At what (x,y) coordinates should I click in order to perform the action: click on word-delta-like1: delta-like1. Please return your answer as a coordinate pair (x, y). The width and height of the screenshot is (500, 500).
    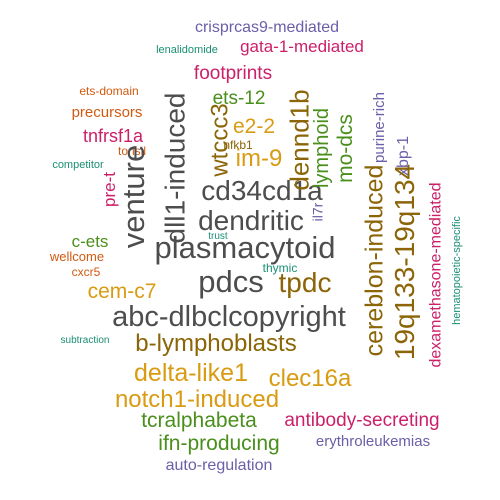
    Looking at the image, I should click on (191, 372).